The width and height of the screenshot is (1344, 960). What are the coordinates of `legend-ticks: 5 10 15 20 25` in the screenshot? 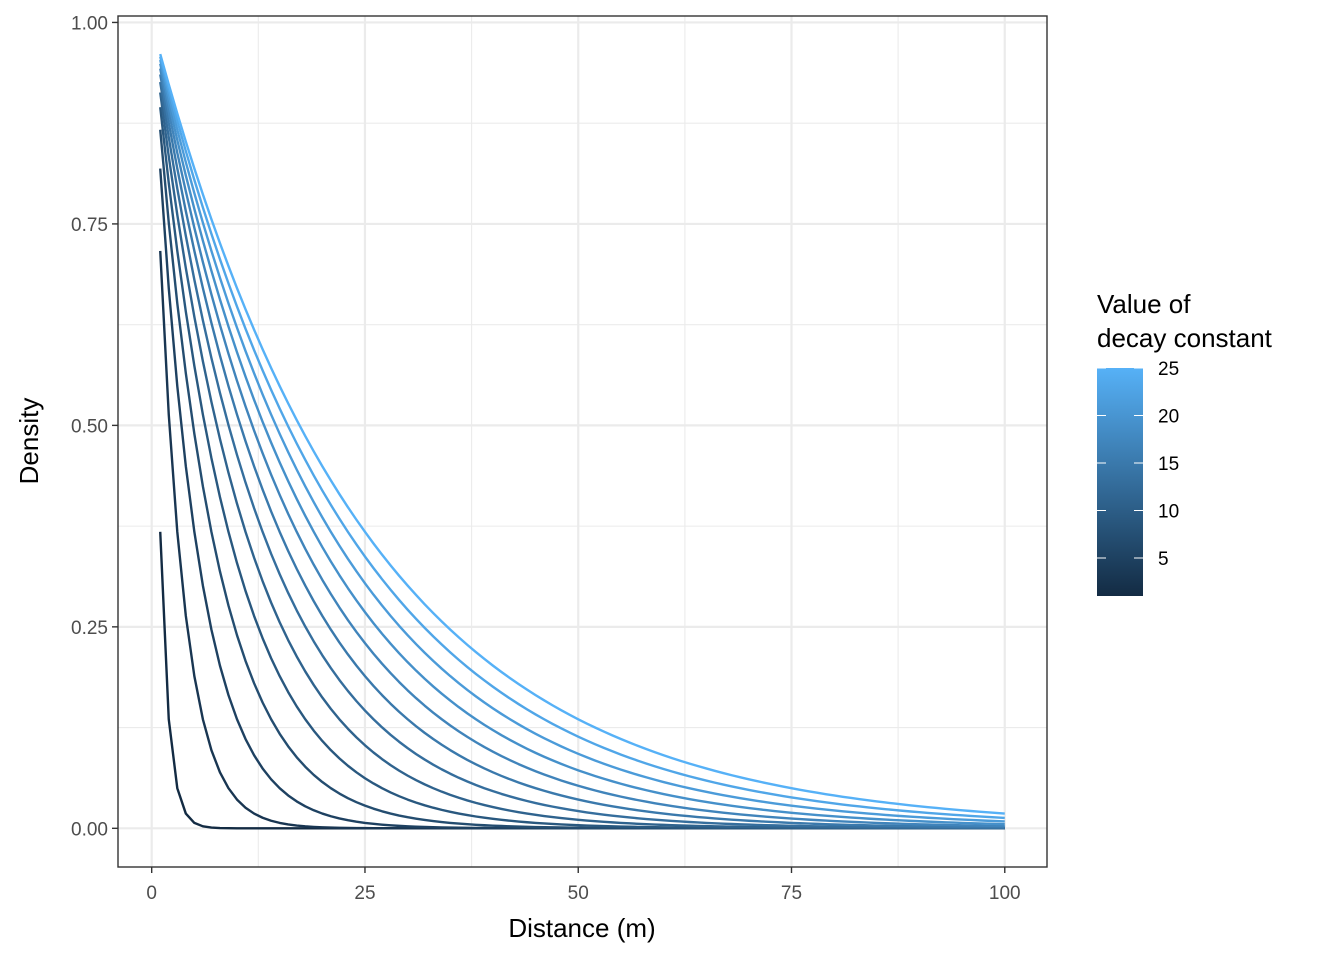 It's located at (1138, 464).